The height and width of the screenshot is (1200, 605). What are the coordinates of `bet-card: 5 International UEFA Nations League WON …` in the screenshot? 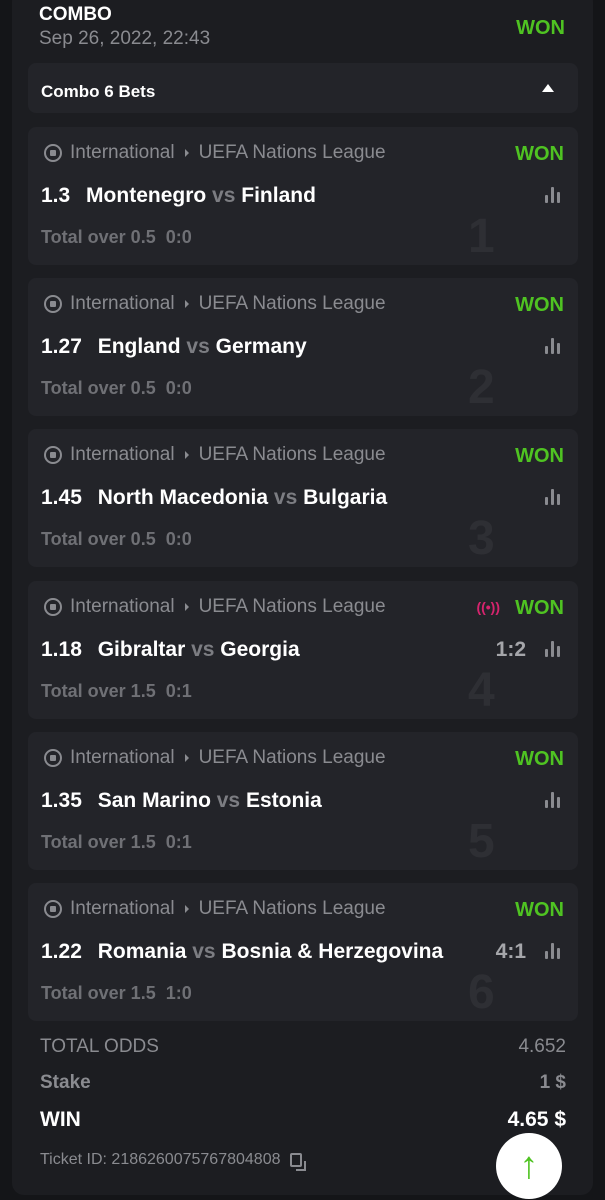 It's located at (303, 800).